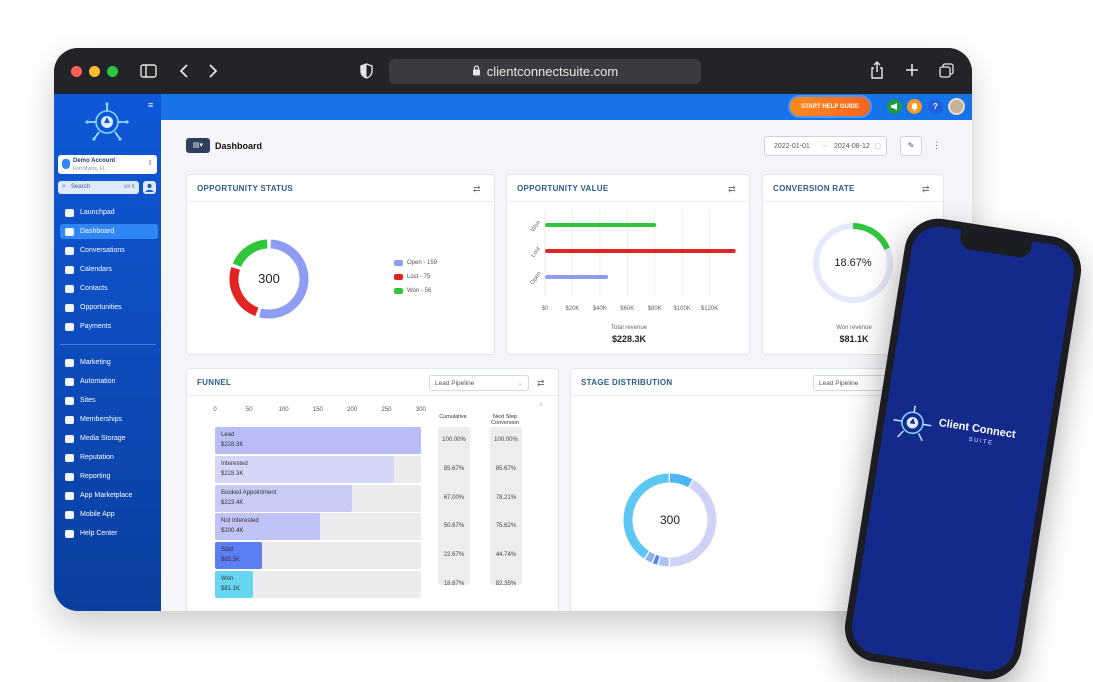 The image size is (1093, 682). Describe the element at coordinates (76, 71) in the screenshot. I see `close-window-button` at that location.